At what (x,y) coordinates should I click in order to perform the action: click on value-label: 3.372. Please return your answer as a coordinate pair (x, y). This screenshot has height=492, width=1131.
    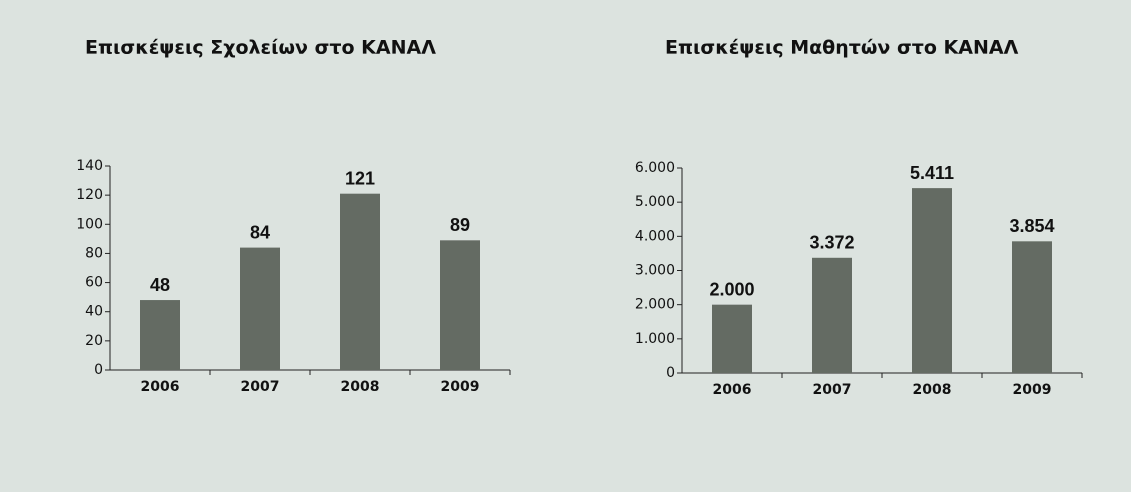
    Looking at the image, I should click on (831, 243).